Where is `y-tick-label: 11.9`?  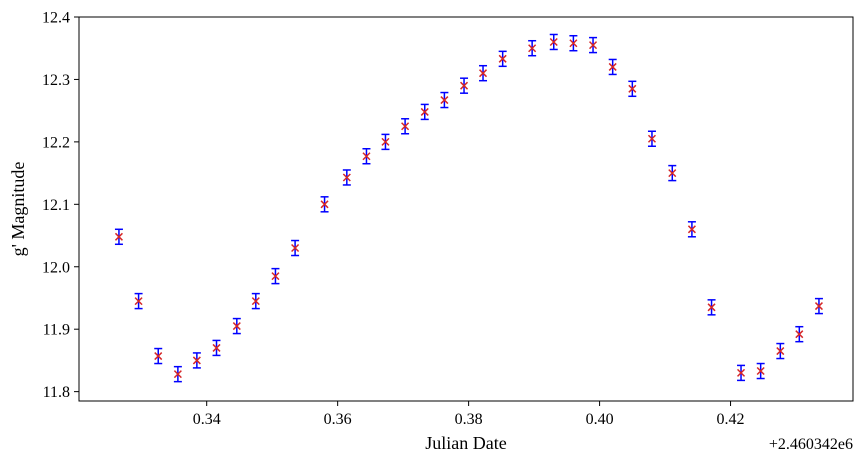
y-tick-label: 11.9 is located at coordinates (56, 330).